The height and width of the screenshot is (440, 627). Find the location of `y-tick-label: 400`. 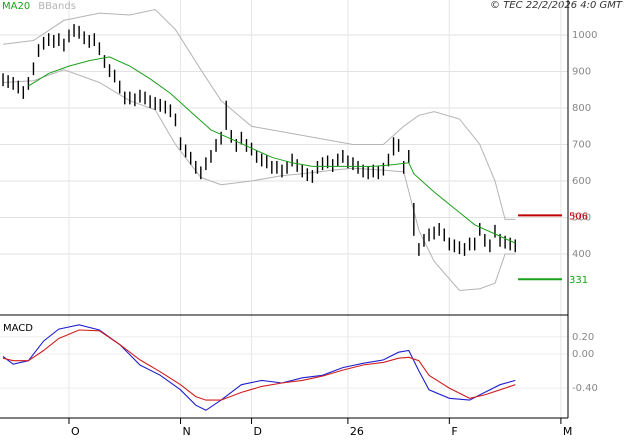

y-tick-label: 400 is located at coordinates (581, 254).